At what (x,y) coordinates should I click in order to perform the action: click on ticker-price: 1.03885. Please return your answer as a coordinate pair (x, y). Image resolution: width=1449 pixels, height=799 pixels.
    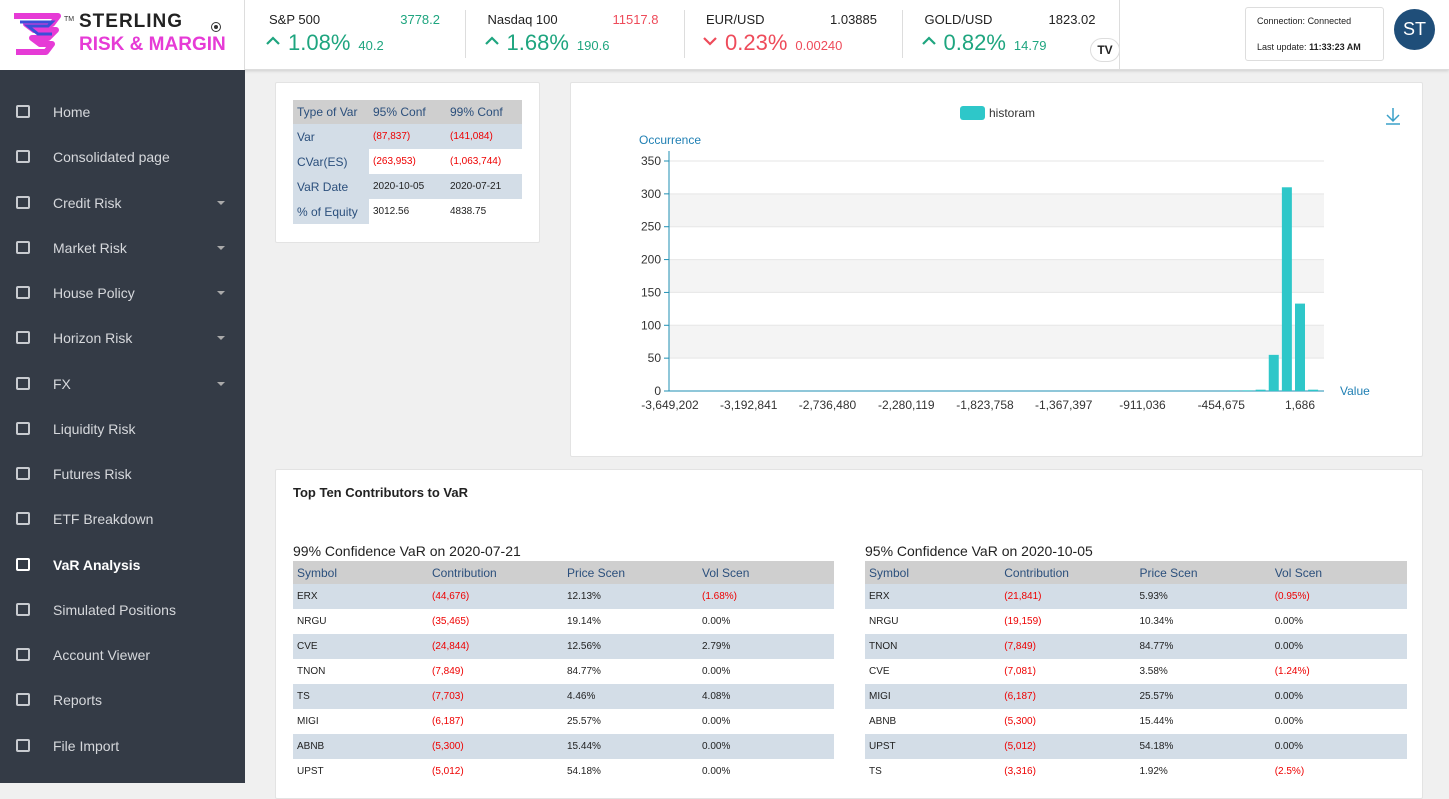
    Looking at the image, I should click on (853, 19).